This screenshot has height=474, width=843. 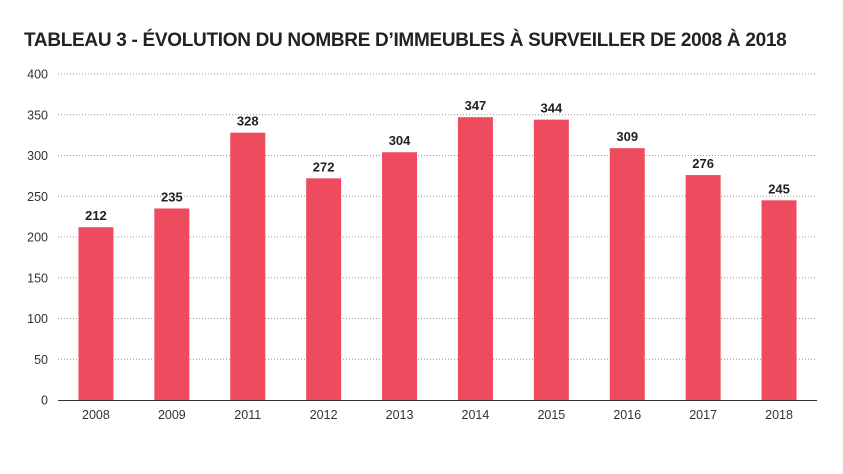 What do you see at coordinates (627, 415) in the screenshot?
I see `x-tick-label: 2016` at bounding box center [627, 415].